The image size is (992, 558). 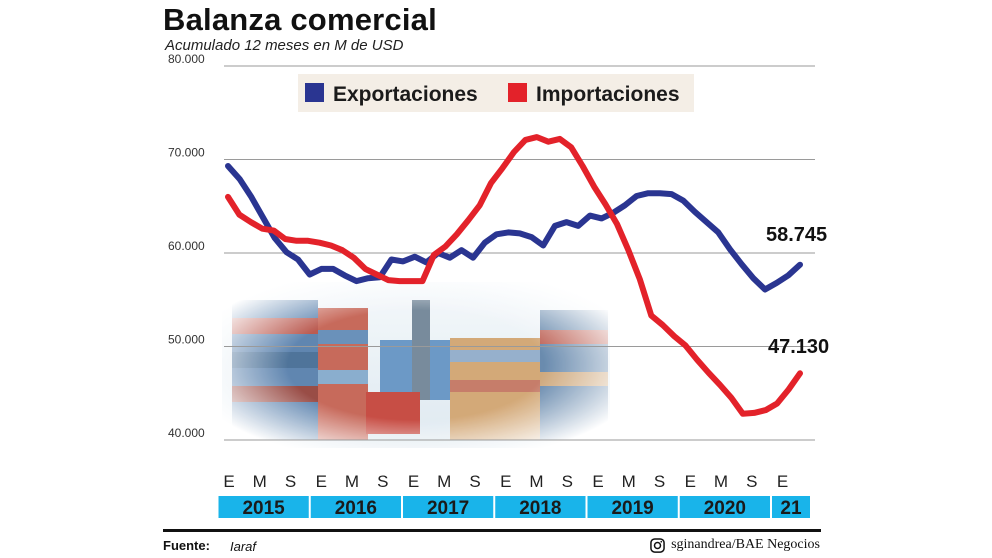 I want to click on year-label: 21, so click(x=791, y=508).